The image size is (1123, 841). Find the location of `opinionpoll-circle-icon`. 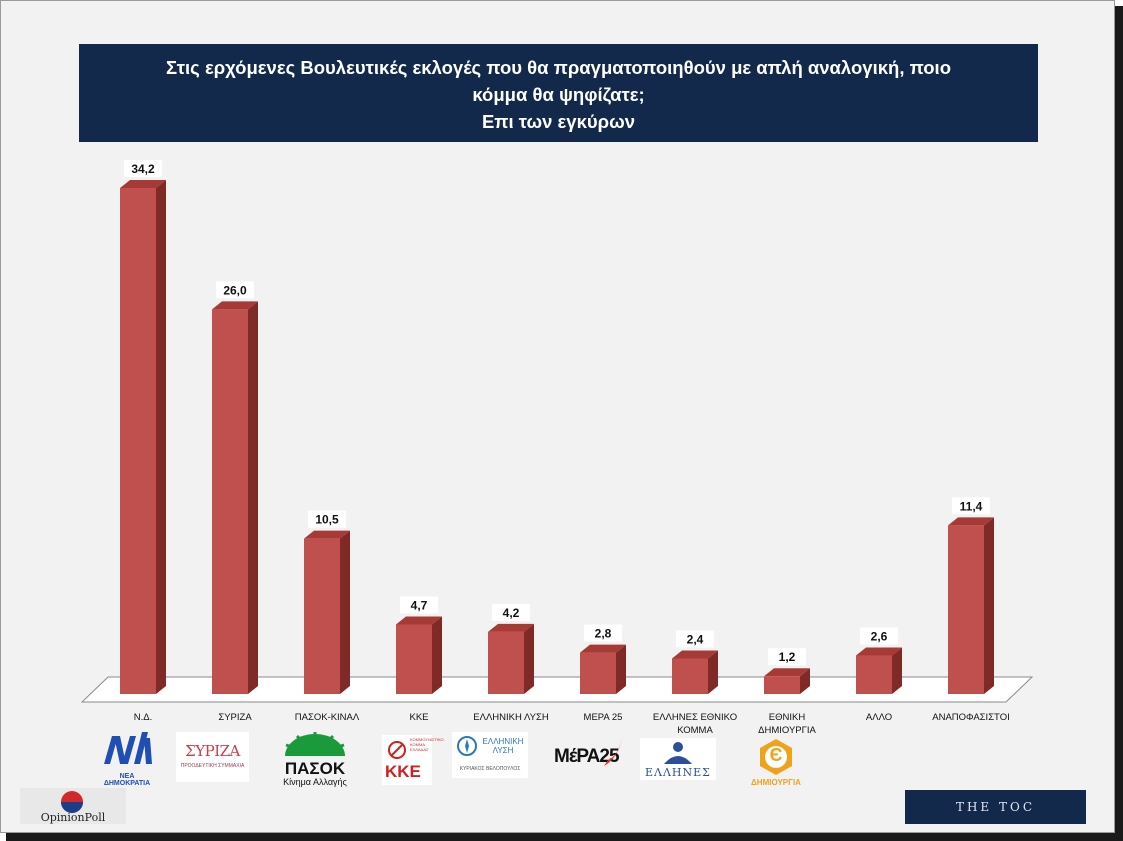

opinionpoll-circle-icon is located at coordinates (72, 802).